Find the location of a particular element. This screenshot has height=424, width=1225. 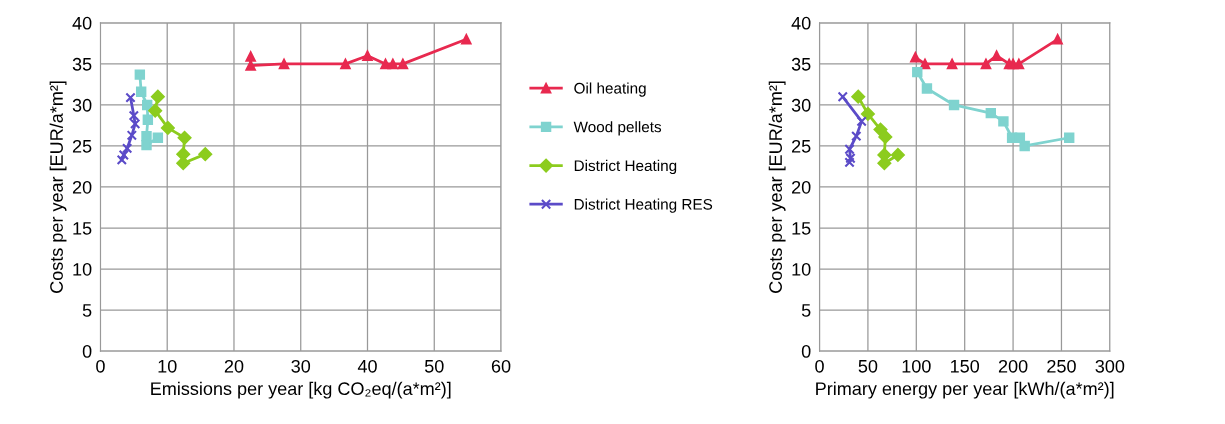

x-tick-label: 250 is located at coordinates (1061, 366).